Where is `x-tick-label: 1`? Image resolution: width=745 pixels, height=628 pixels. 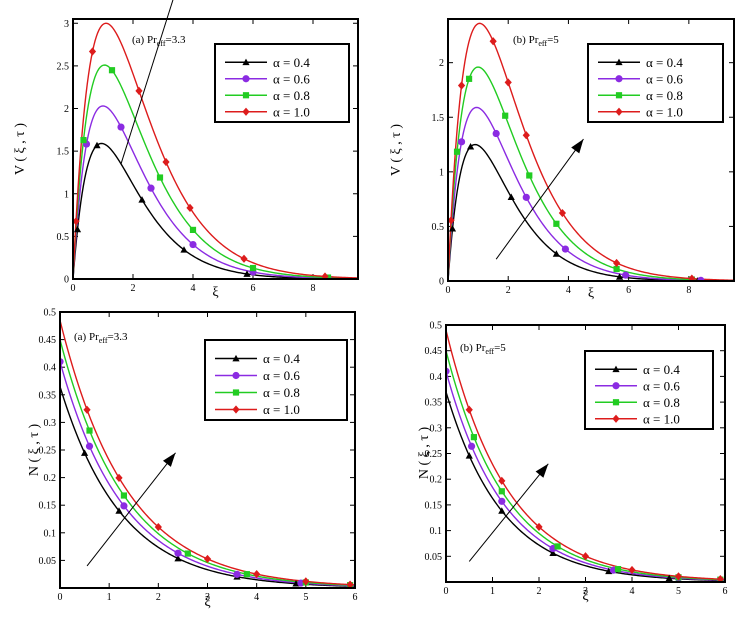
x-tick-label: 1 is located at coordinates (492, 591).